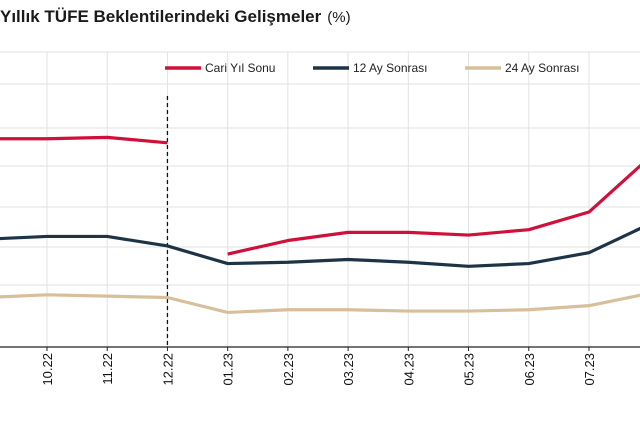  What do you see at coordinates (167, 369) in the screenshot?
I see `x-tick-label: 12.22` at bounding box center [167, 369].